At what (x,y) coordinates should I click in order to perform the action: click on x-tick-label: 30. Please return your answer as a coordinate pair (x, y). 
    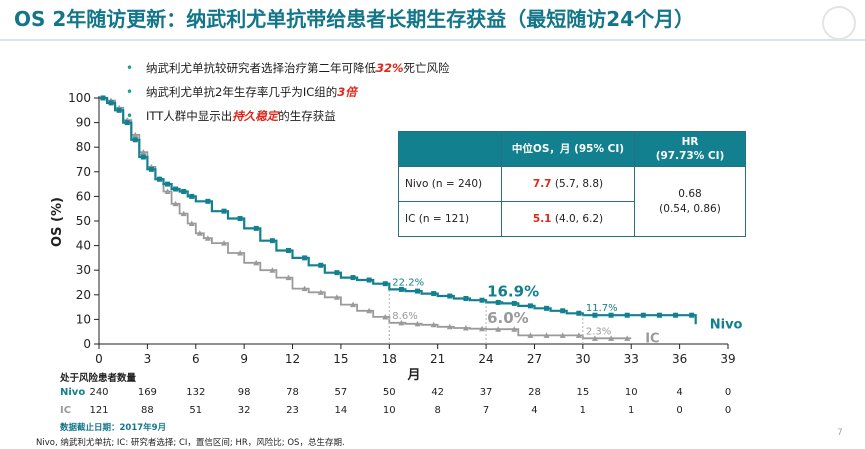
    Looking at the image, I should click on (582, 359).